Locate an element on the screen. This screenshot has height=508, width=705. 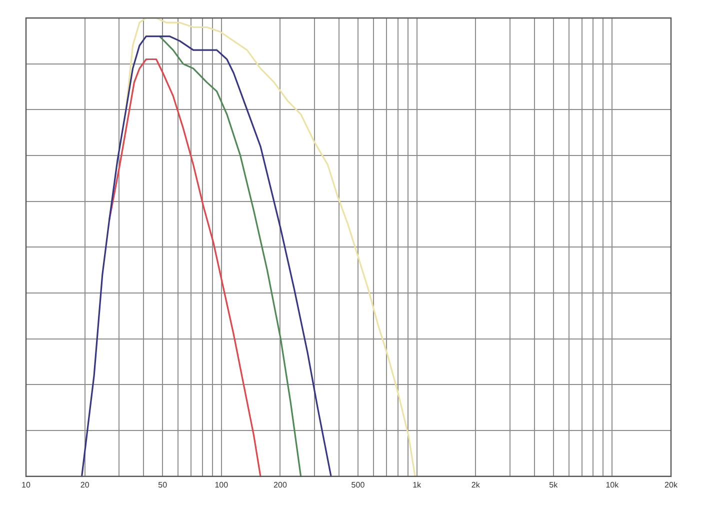
x-tick-label: 20k is located at coordinates (671, 485).